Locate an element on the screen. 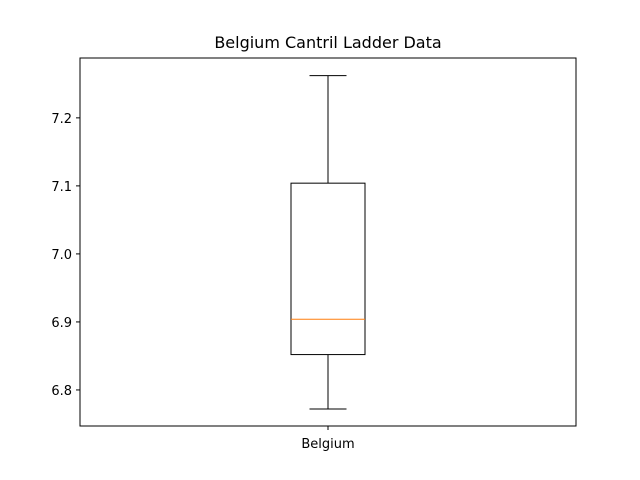  iqr-box is located at coordinates (328, 269).